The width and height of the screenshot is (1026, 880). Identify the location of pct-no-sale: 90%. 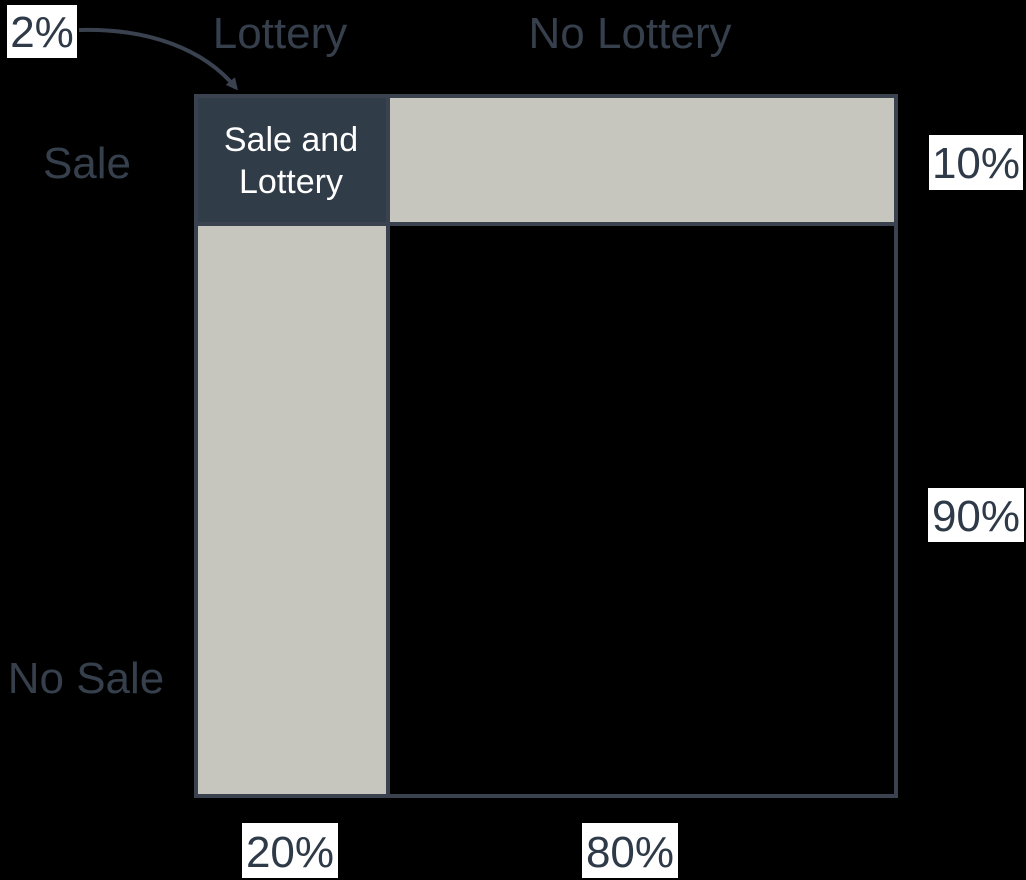
(976, 516).